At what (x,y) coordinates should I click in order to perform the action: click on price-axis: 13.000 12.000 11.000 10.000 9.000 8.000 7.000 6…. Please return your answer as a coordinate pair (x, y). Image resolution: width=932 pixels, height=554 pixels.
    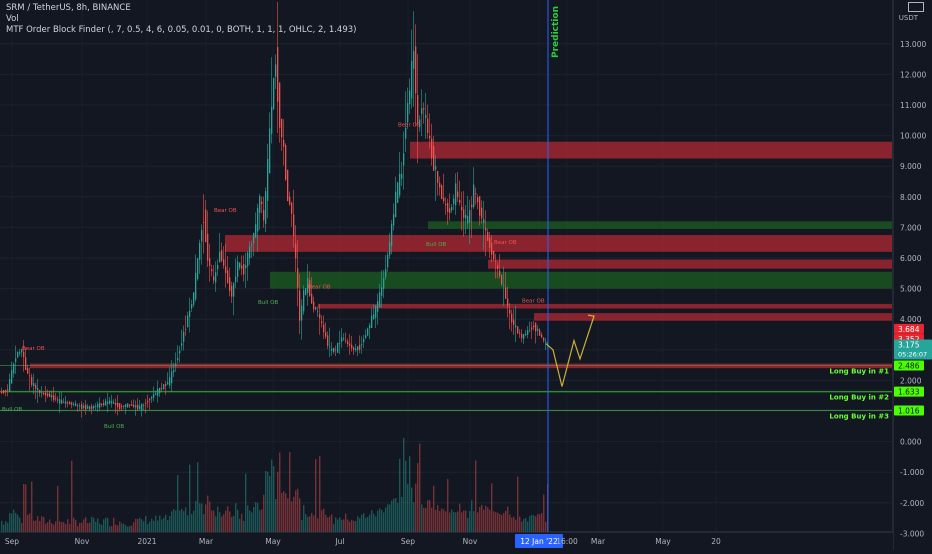
    Looking at the image, I should click on (912, 275).